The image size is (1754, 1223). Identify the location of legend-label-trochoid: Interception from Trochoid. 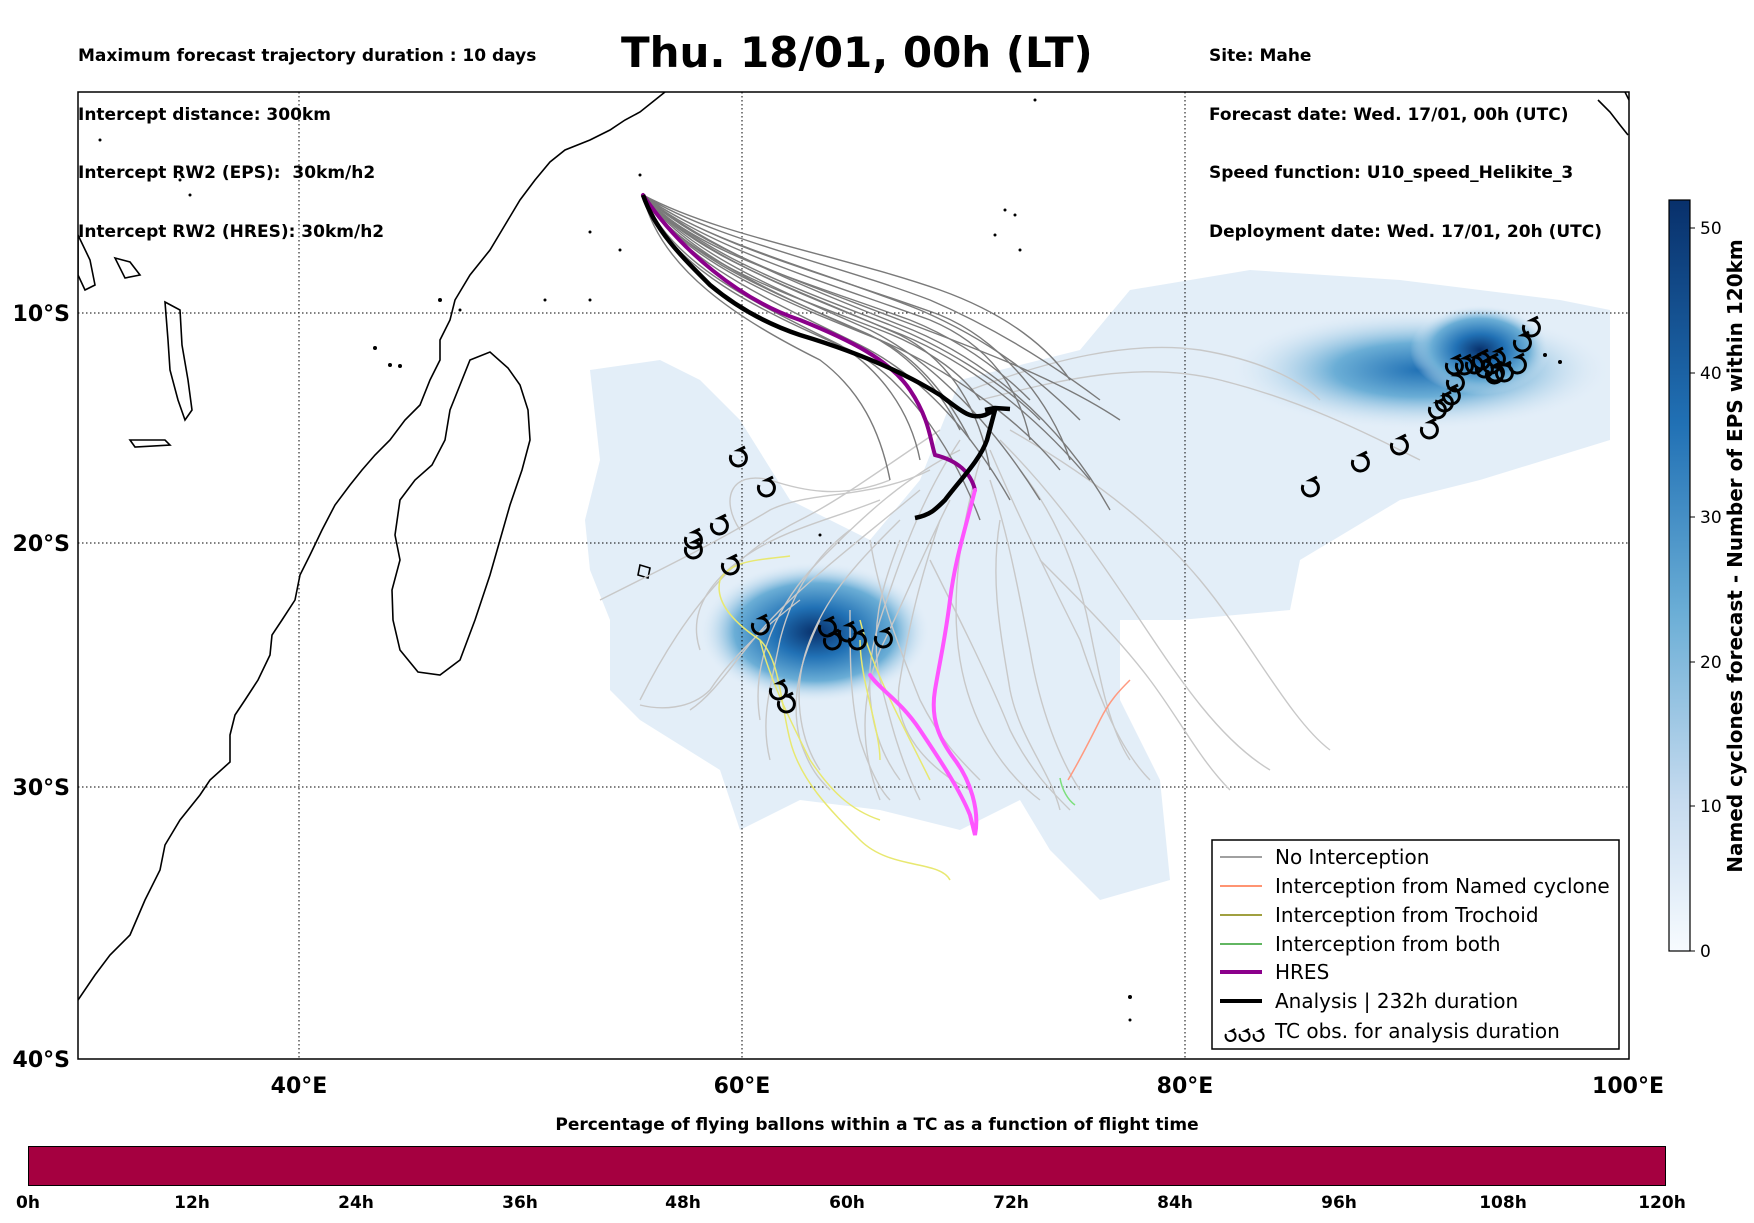
(1407, 915).